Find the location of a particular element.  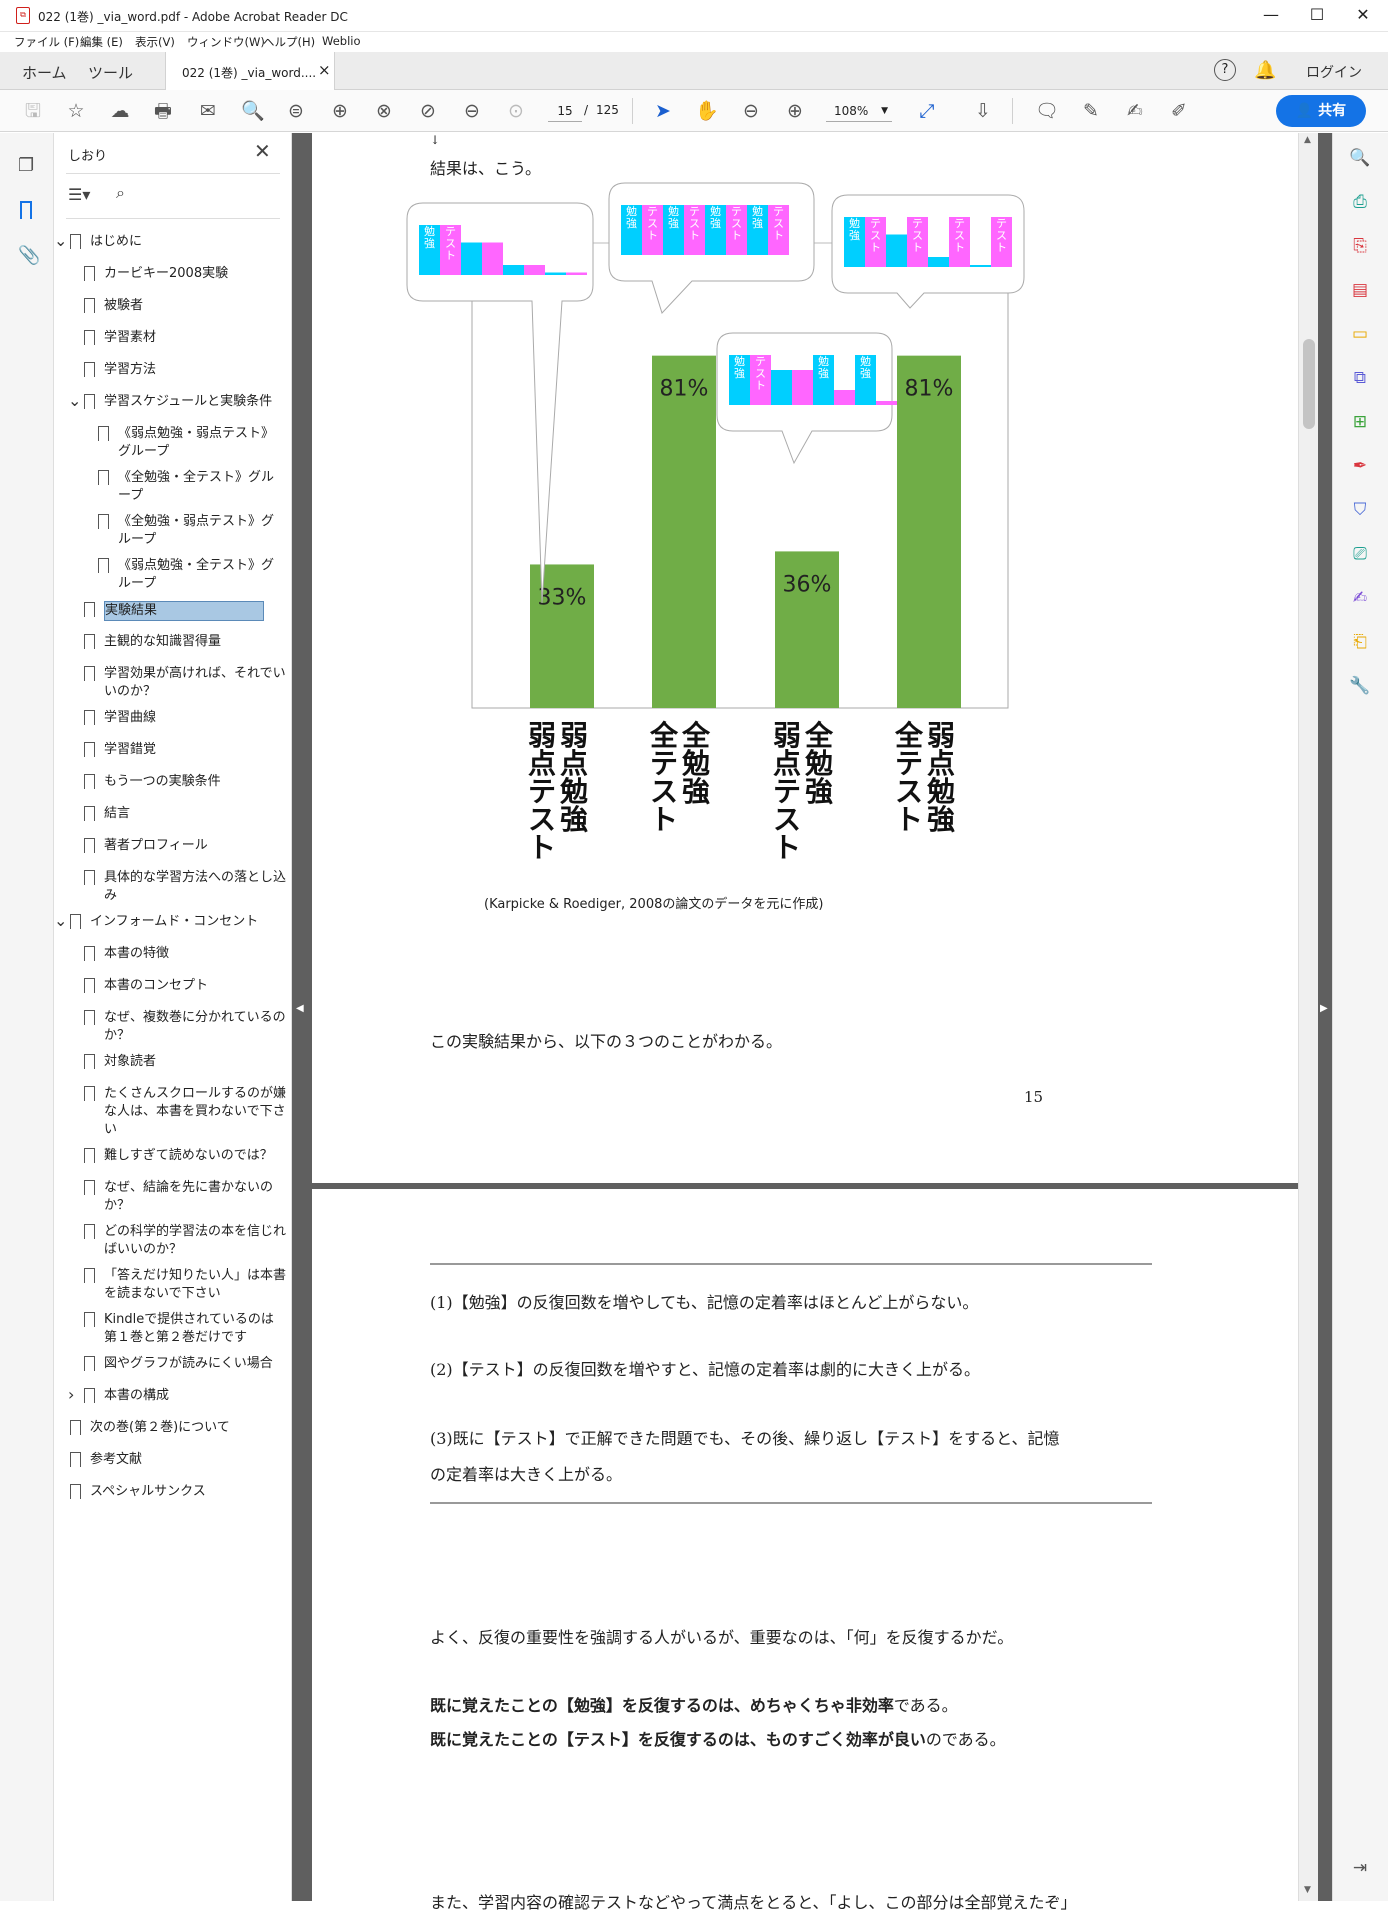

more-tools-icon: 🔧 is located at coordinates (1360, 686).